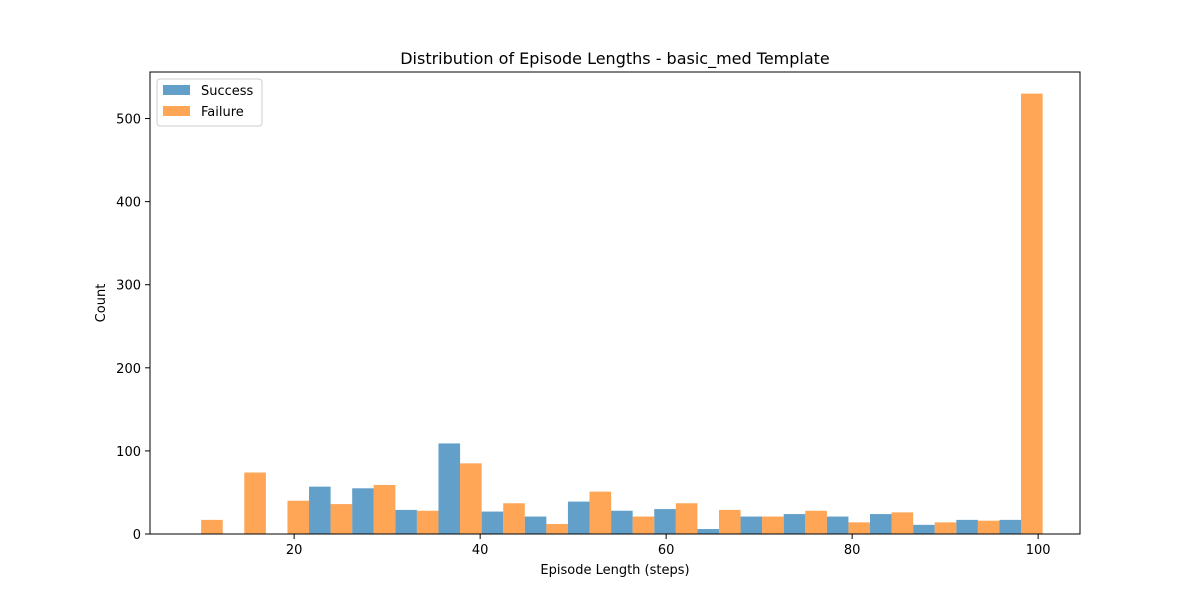  What do you see at coordinates (101, 303) in the screenshot?
I see `y-axis-label: Count` at bounding box center [101, 303].